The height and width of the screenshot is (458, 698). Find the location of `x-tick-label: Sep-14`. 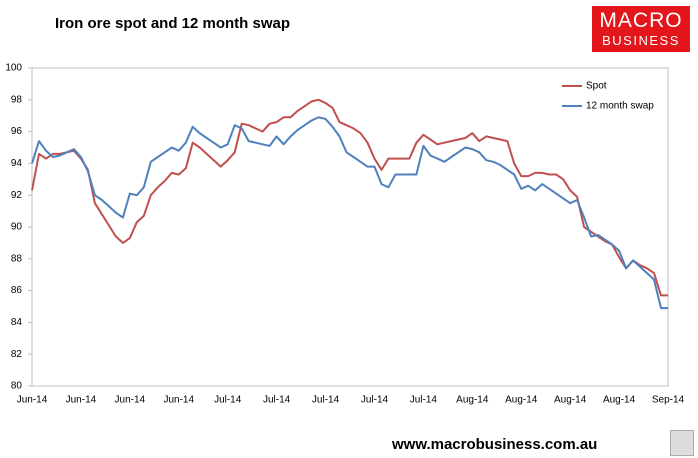

x-tick-label: Sep-14 is located at coordinates (668, 400).